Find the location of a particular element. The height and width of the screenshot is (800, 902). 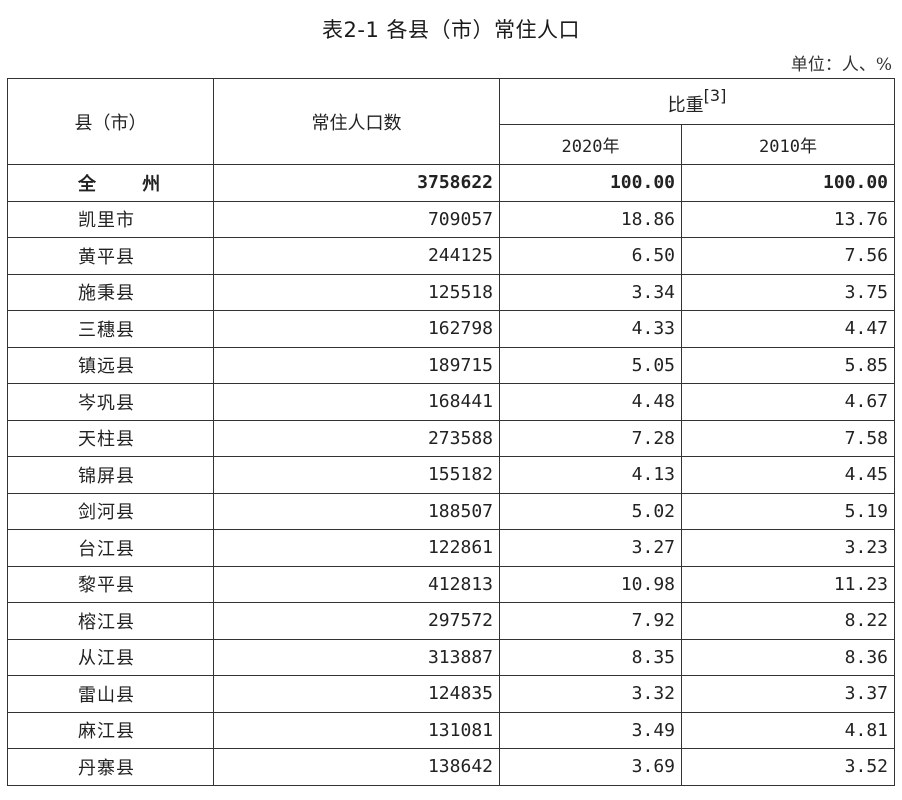

share-2010-cell: 3.37 is located at coordinates (788, 694).